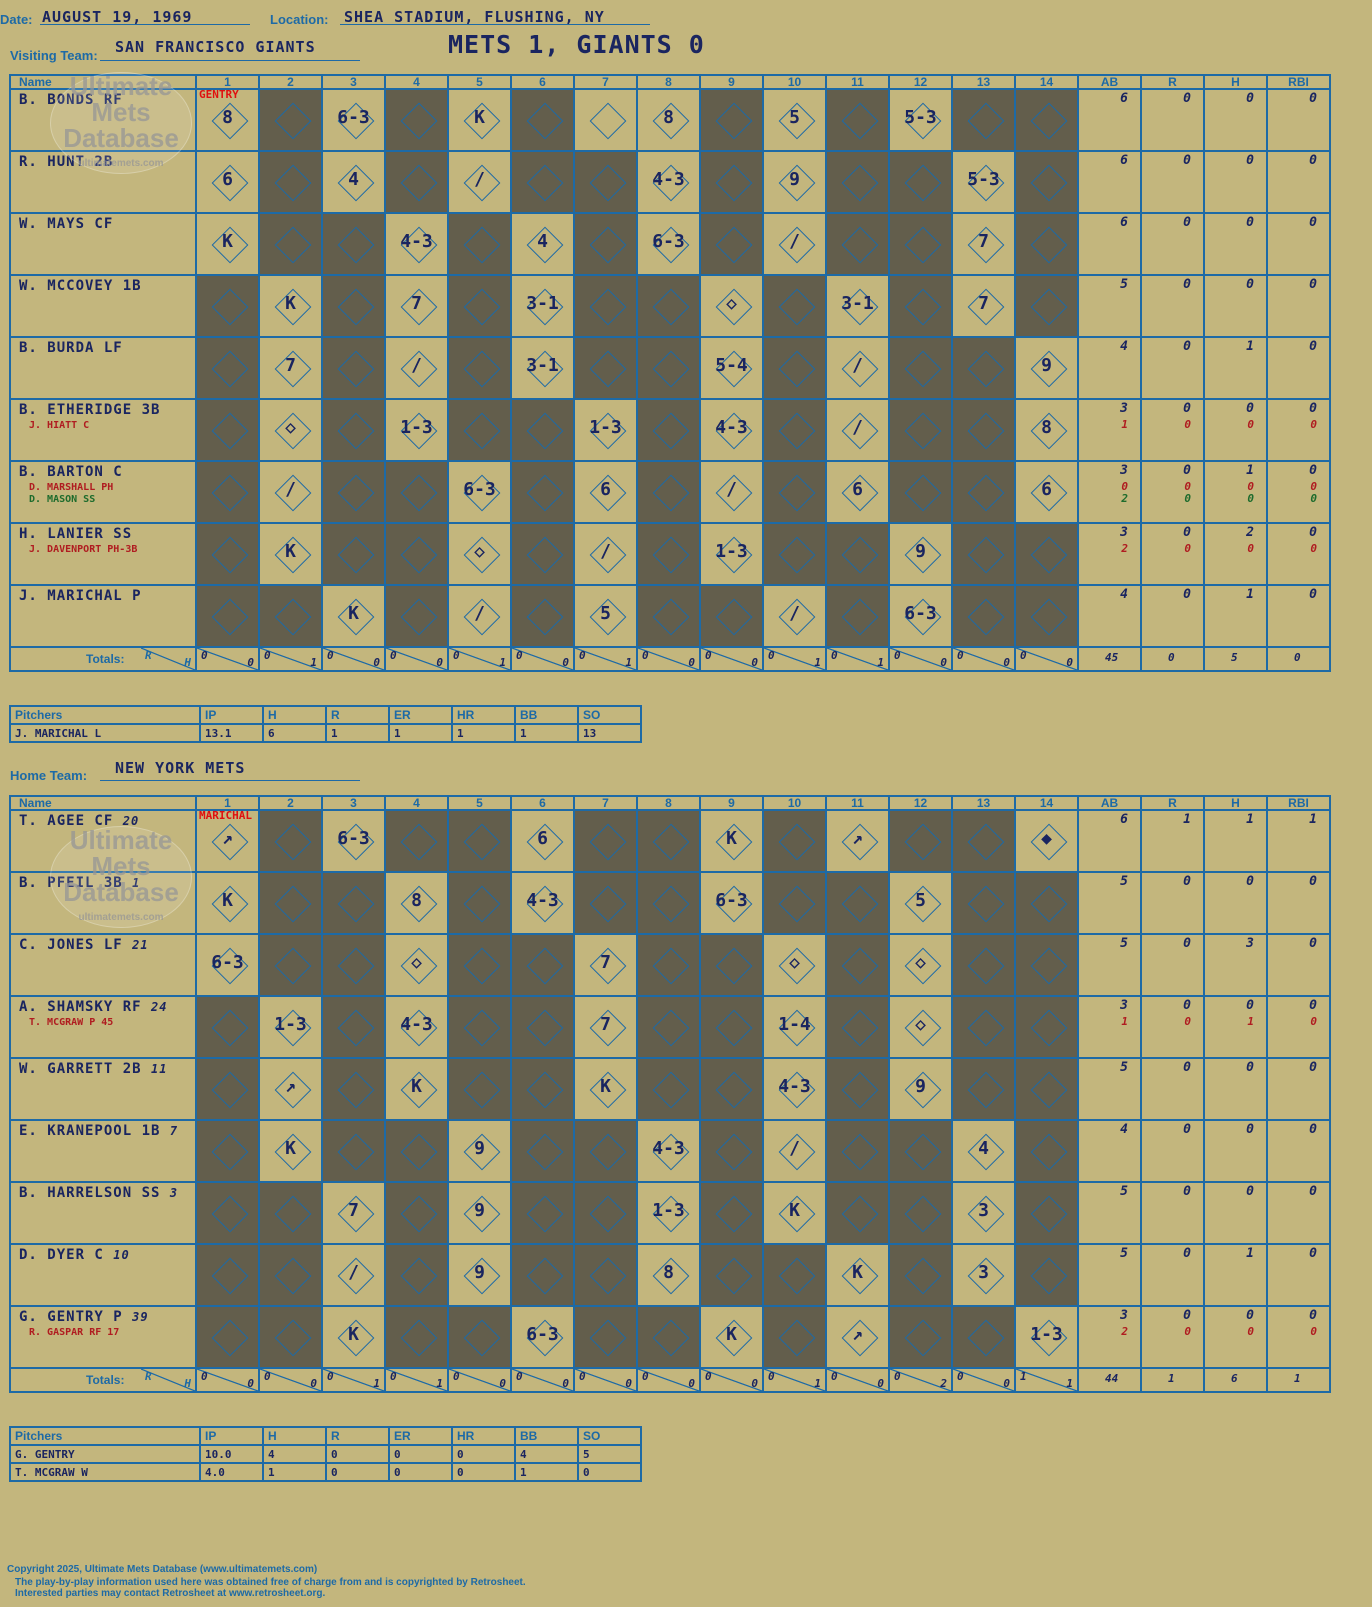 This screenshot has width=1372, height=1607. Describe the element at coordinates (609, 1436) in the screenshot. I see `pitcher-column-header: SO` at that location.